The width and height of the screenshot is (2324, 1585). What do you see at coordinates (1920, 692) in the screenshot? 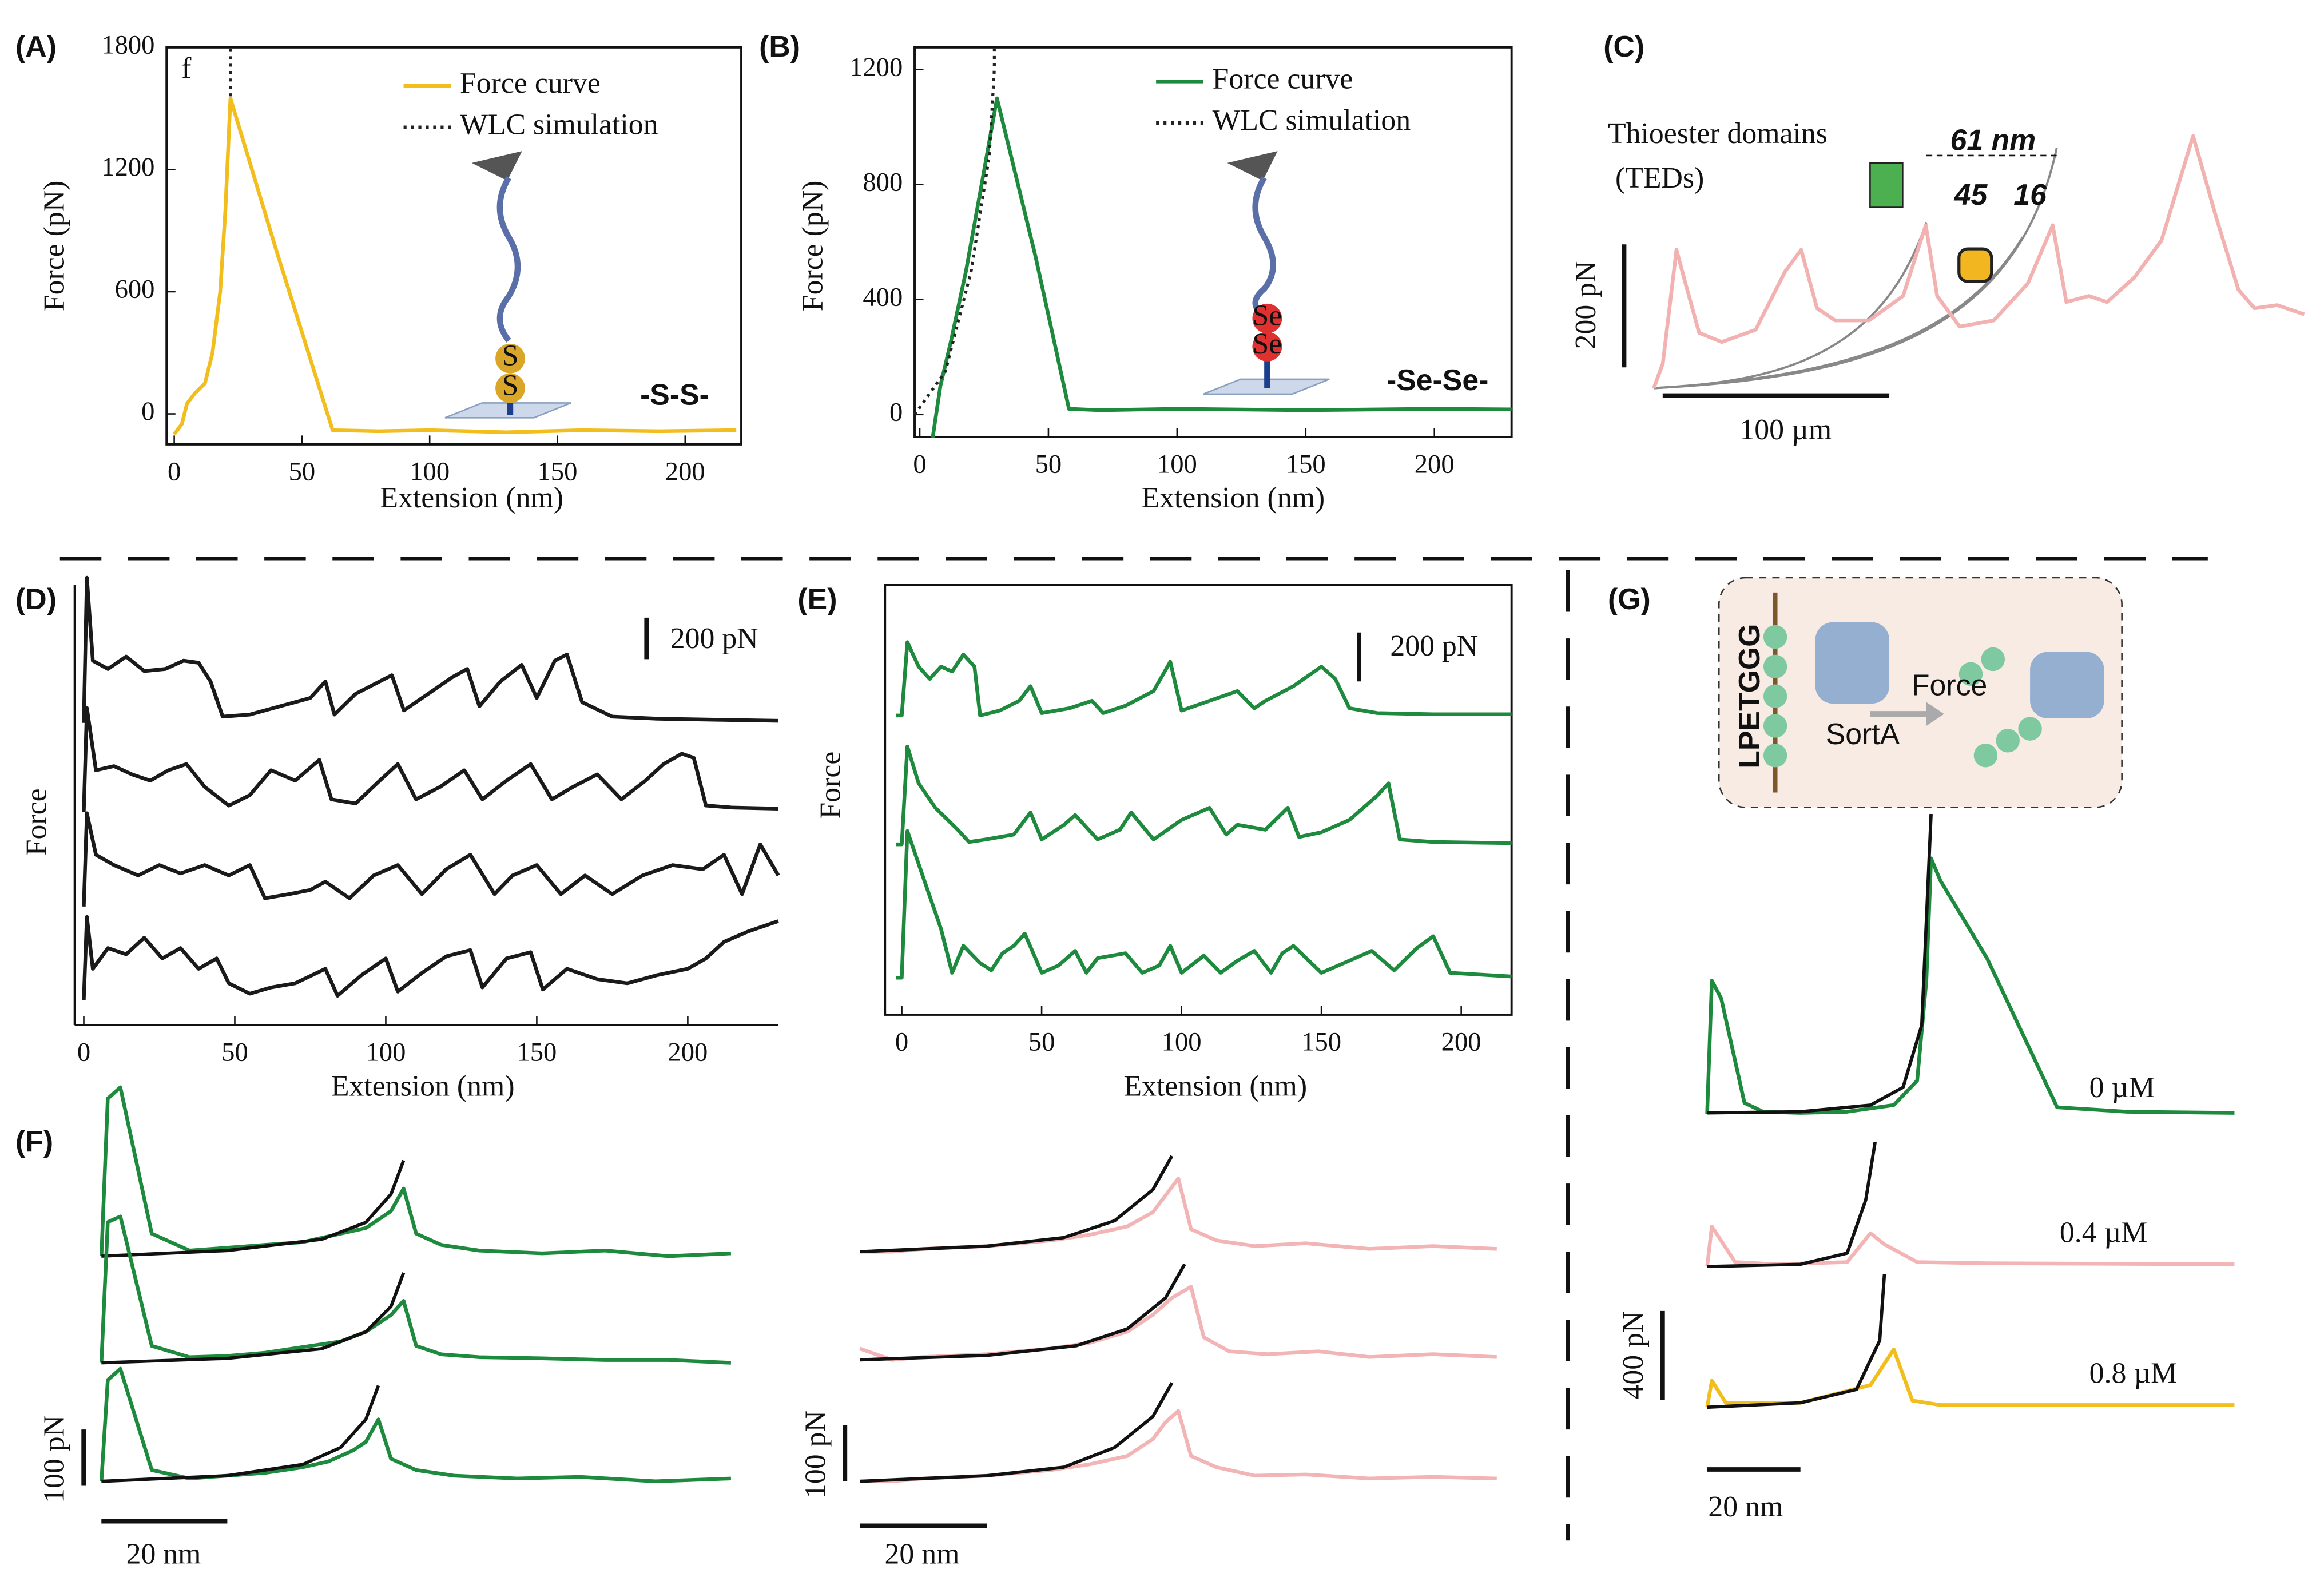
I see `inset-g` at bounding box center [1920, 692].